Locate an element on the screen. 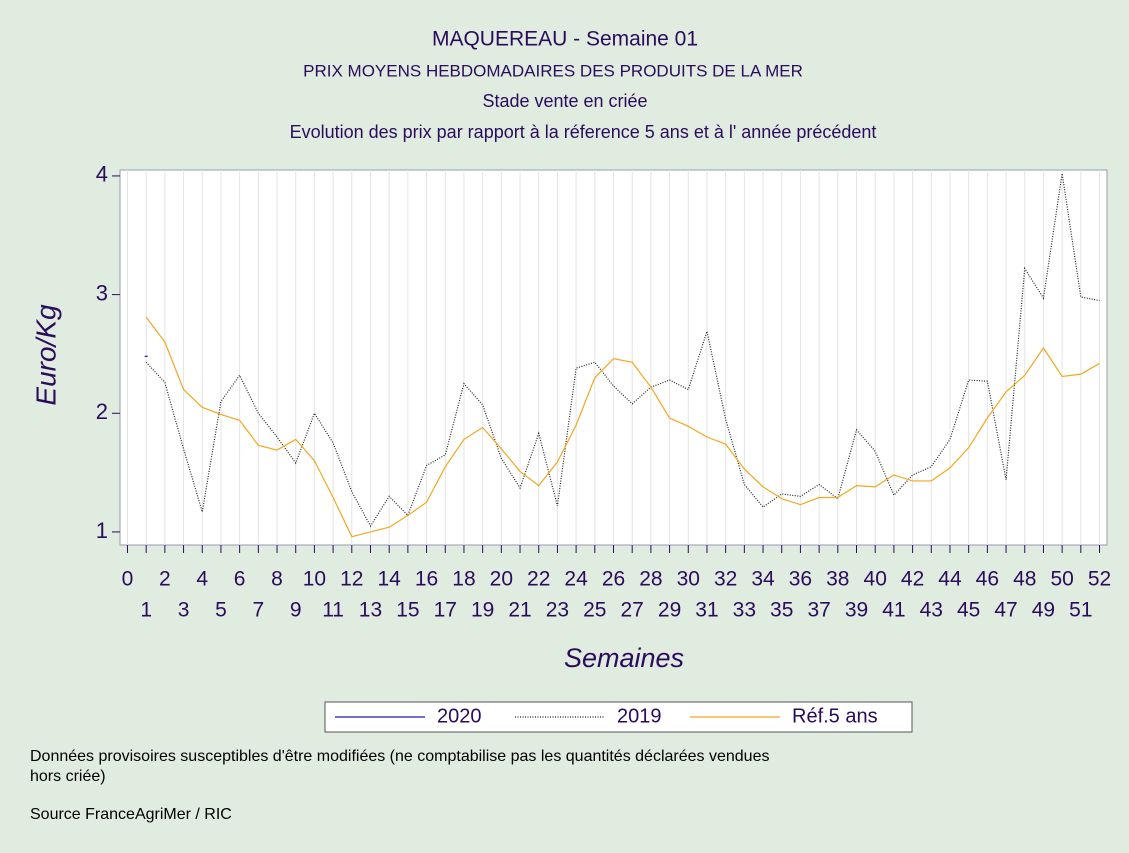  y-tick-label: 4 is located at coordinates (102, 174).